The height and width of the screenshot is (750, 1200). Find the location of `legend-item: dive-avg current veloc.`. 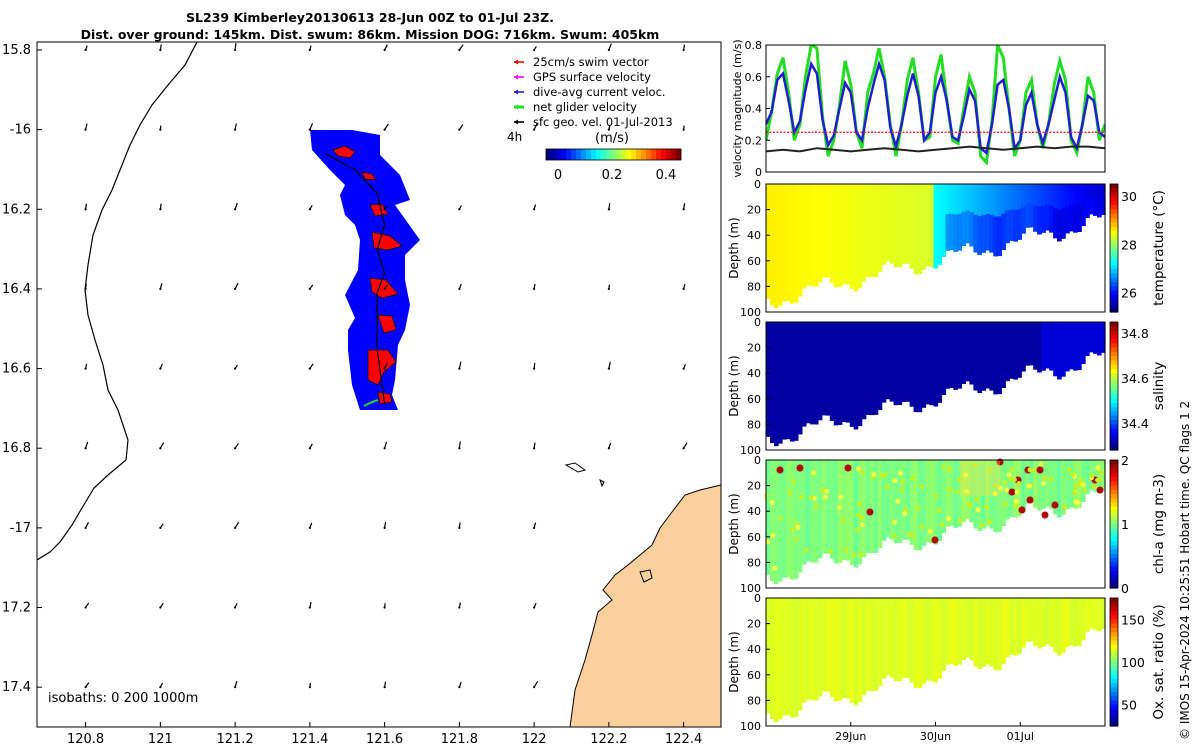

legend-item: dive-avg current veloc. is located at coordinates (599, 92).